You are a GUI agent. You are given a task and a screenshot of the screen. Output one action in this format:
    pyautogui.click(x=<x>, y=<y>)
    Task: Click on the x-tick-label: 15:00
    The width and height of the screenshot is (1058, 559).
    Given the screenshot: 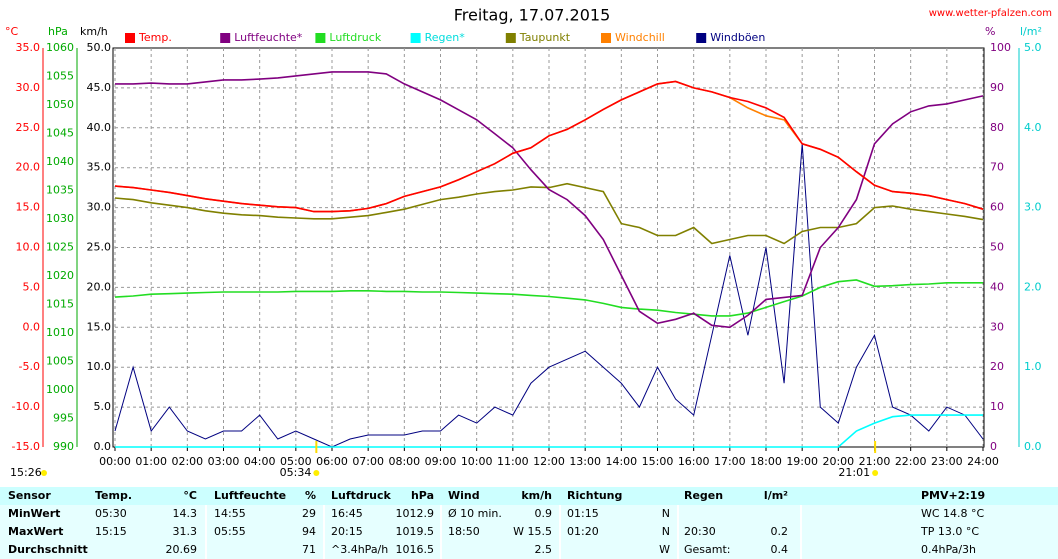 What is the action you would take?
    pyautogui.click(x=658, y=461)
    